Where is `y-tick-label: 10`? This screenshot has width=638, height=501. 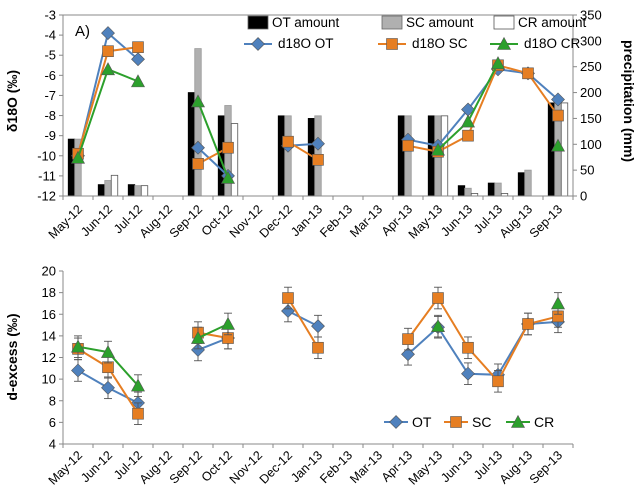
y-tick-label: 10 is located at coordinates (49, 379).